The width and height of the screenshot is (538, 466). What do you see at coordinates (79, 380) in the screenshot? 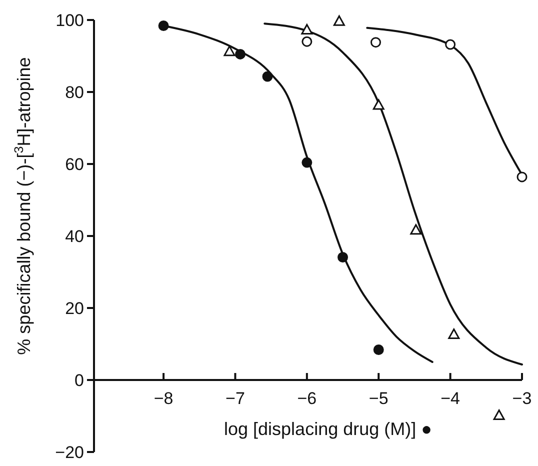
I see `y-tick-label: 0` at bounding box center [79, 380].